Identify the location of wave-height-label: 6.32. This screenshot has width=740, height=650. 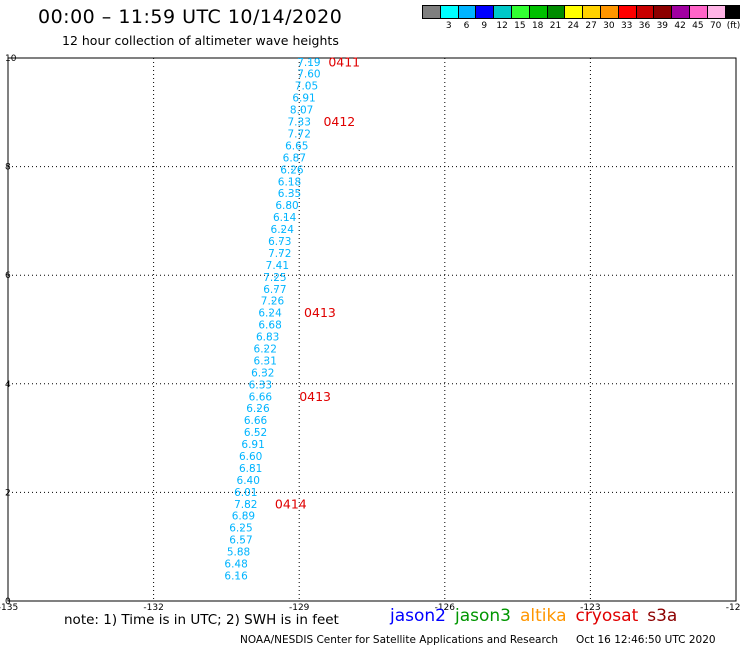
(262, 373).